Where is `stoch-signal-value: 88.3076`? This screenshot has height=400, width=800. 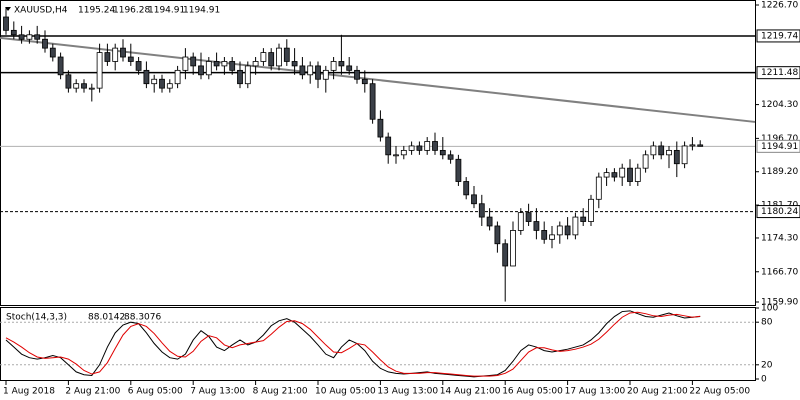 stoch-signal-value: 88.3076 is located at coordinates (142, 318).